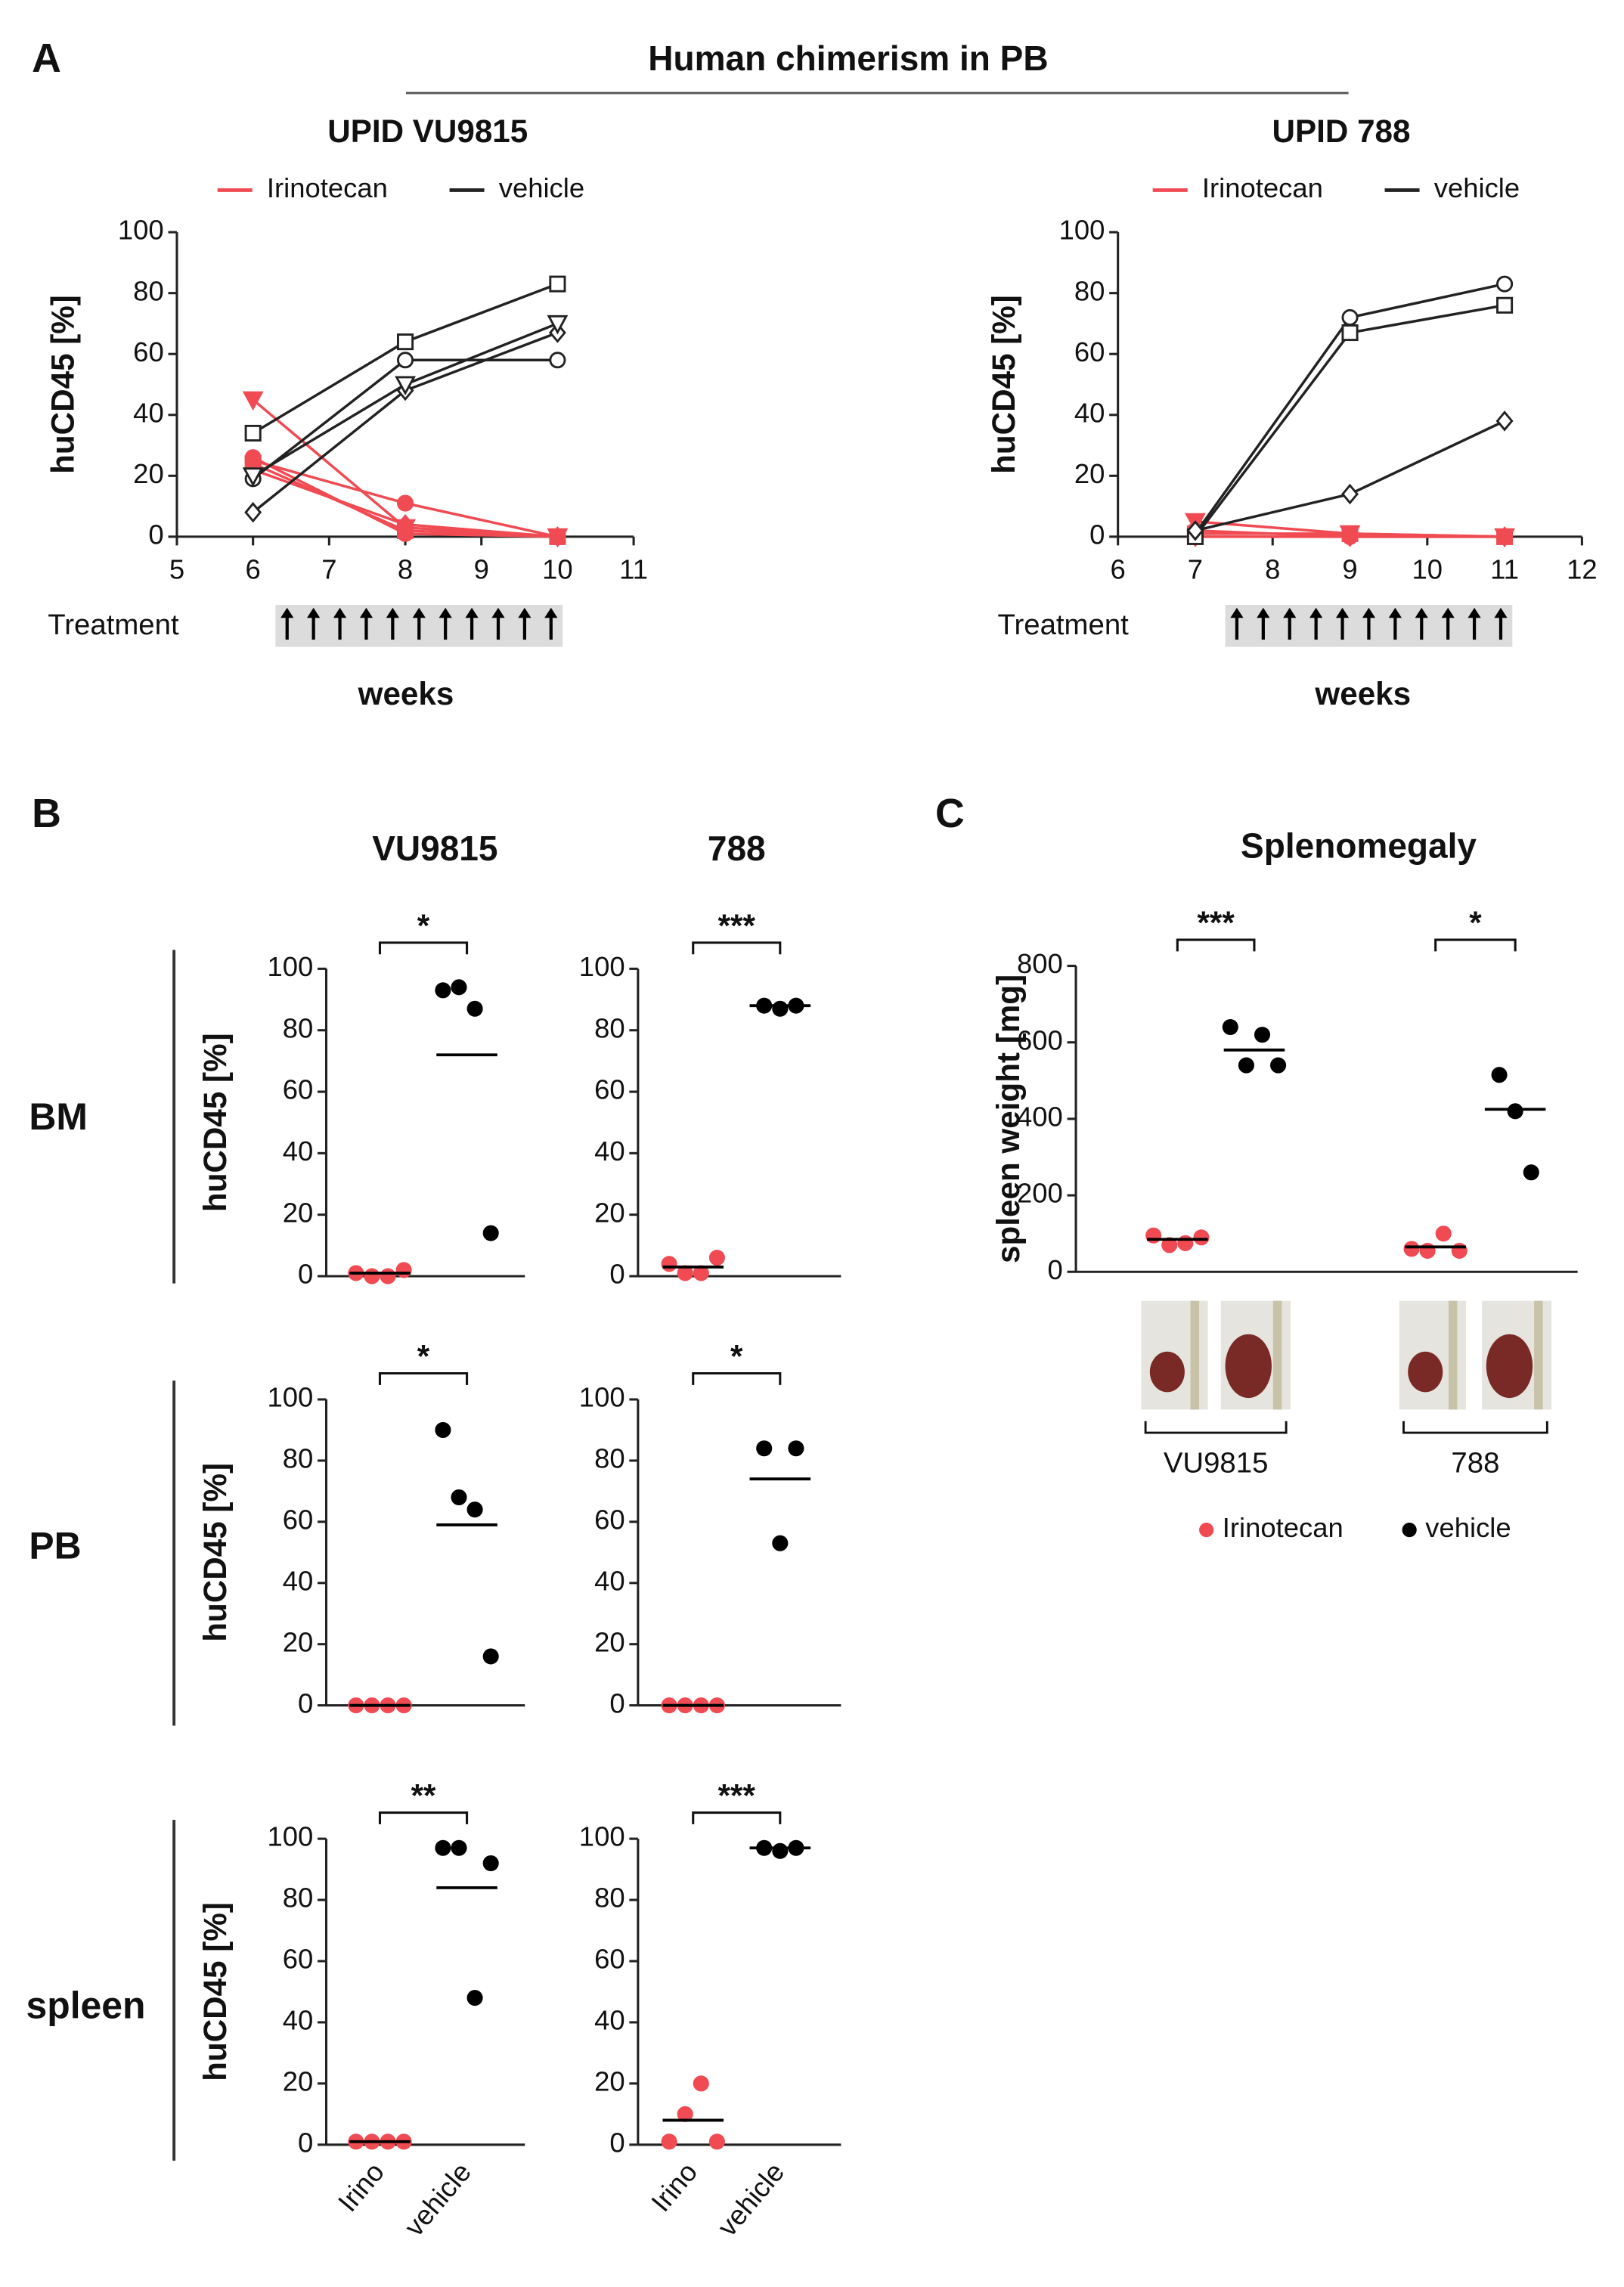 The image size is (1624, 2287). What do you see at coordinates (427, 131) in the screenshot?
I see `chart-title: UPID VU9815` at bounding box center [427, 131].